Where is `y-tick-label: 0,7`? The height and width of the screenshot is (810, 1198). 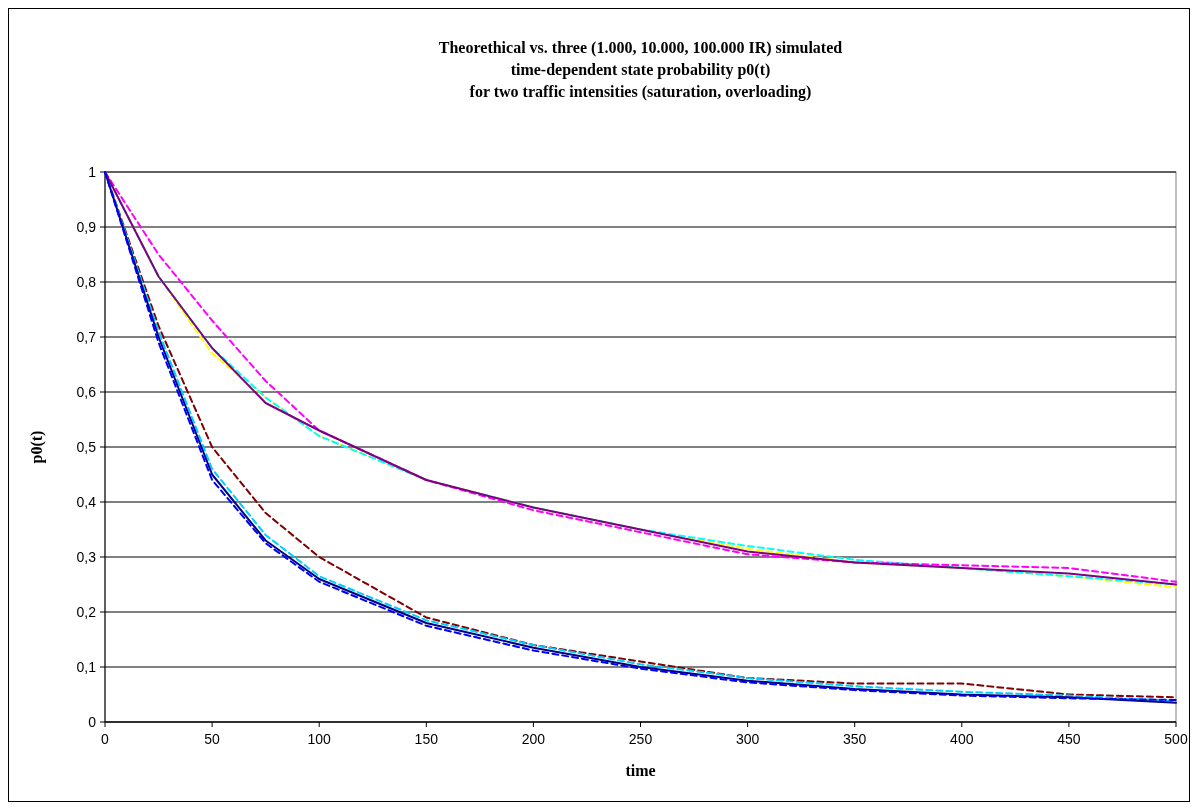 y-tick-label: 0,7 is located at coordinates (86, 337).